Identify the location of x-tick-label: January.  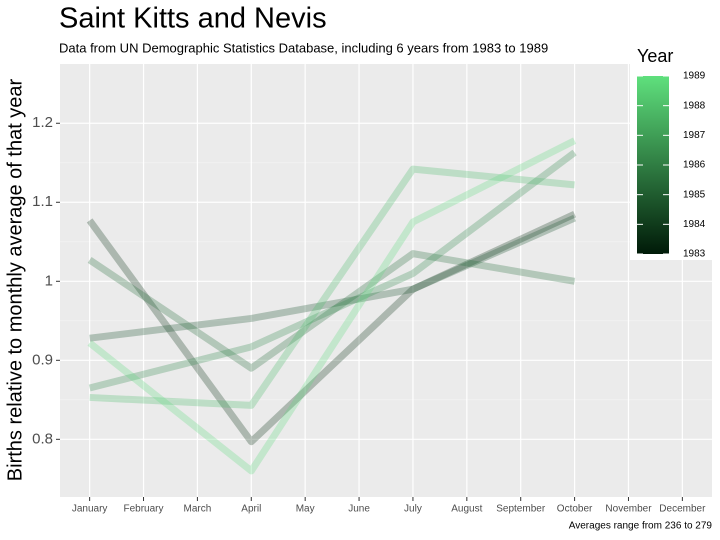
(90, 509).